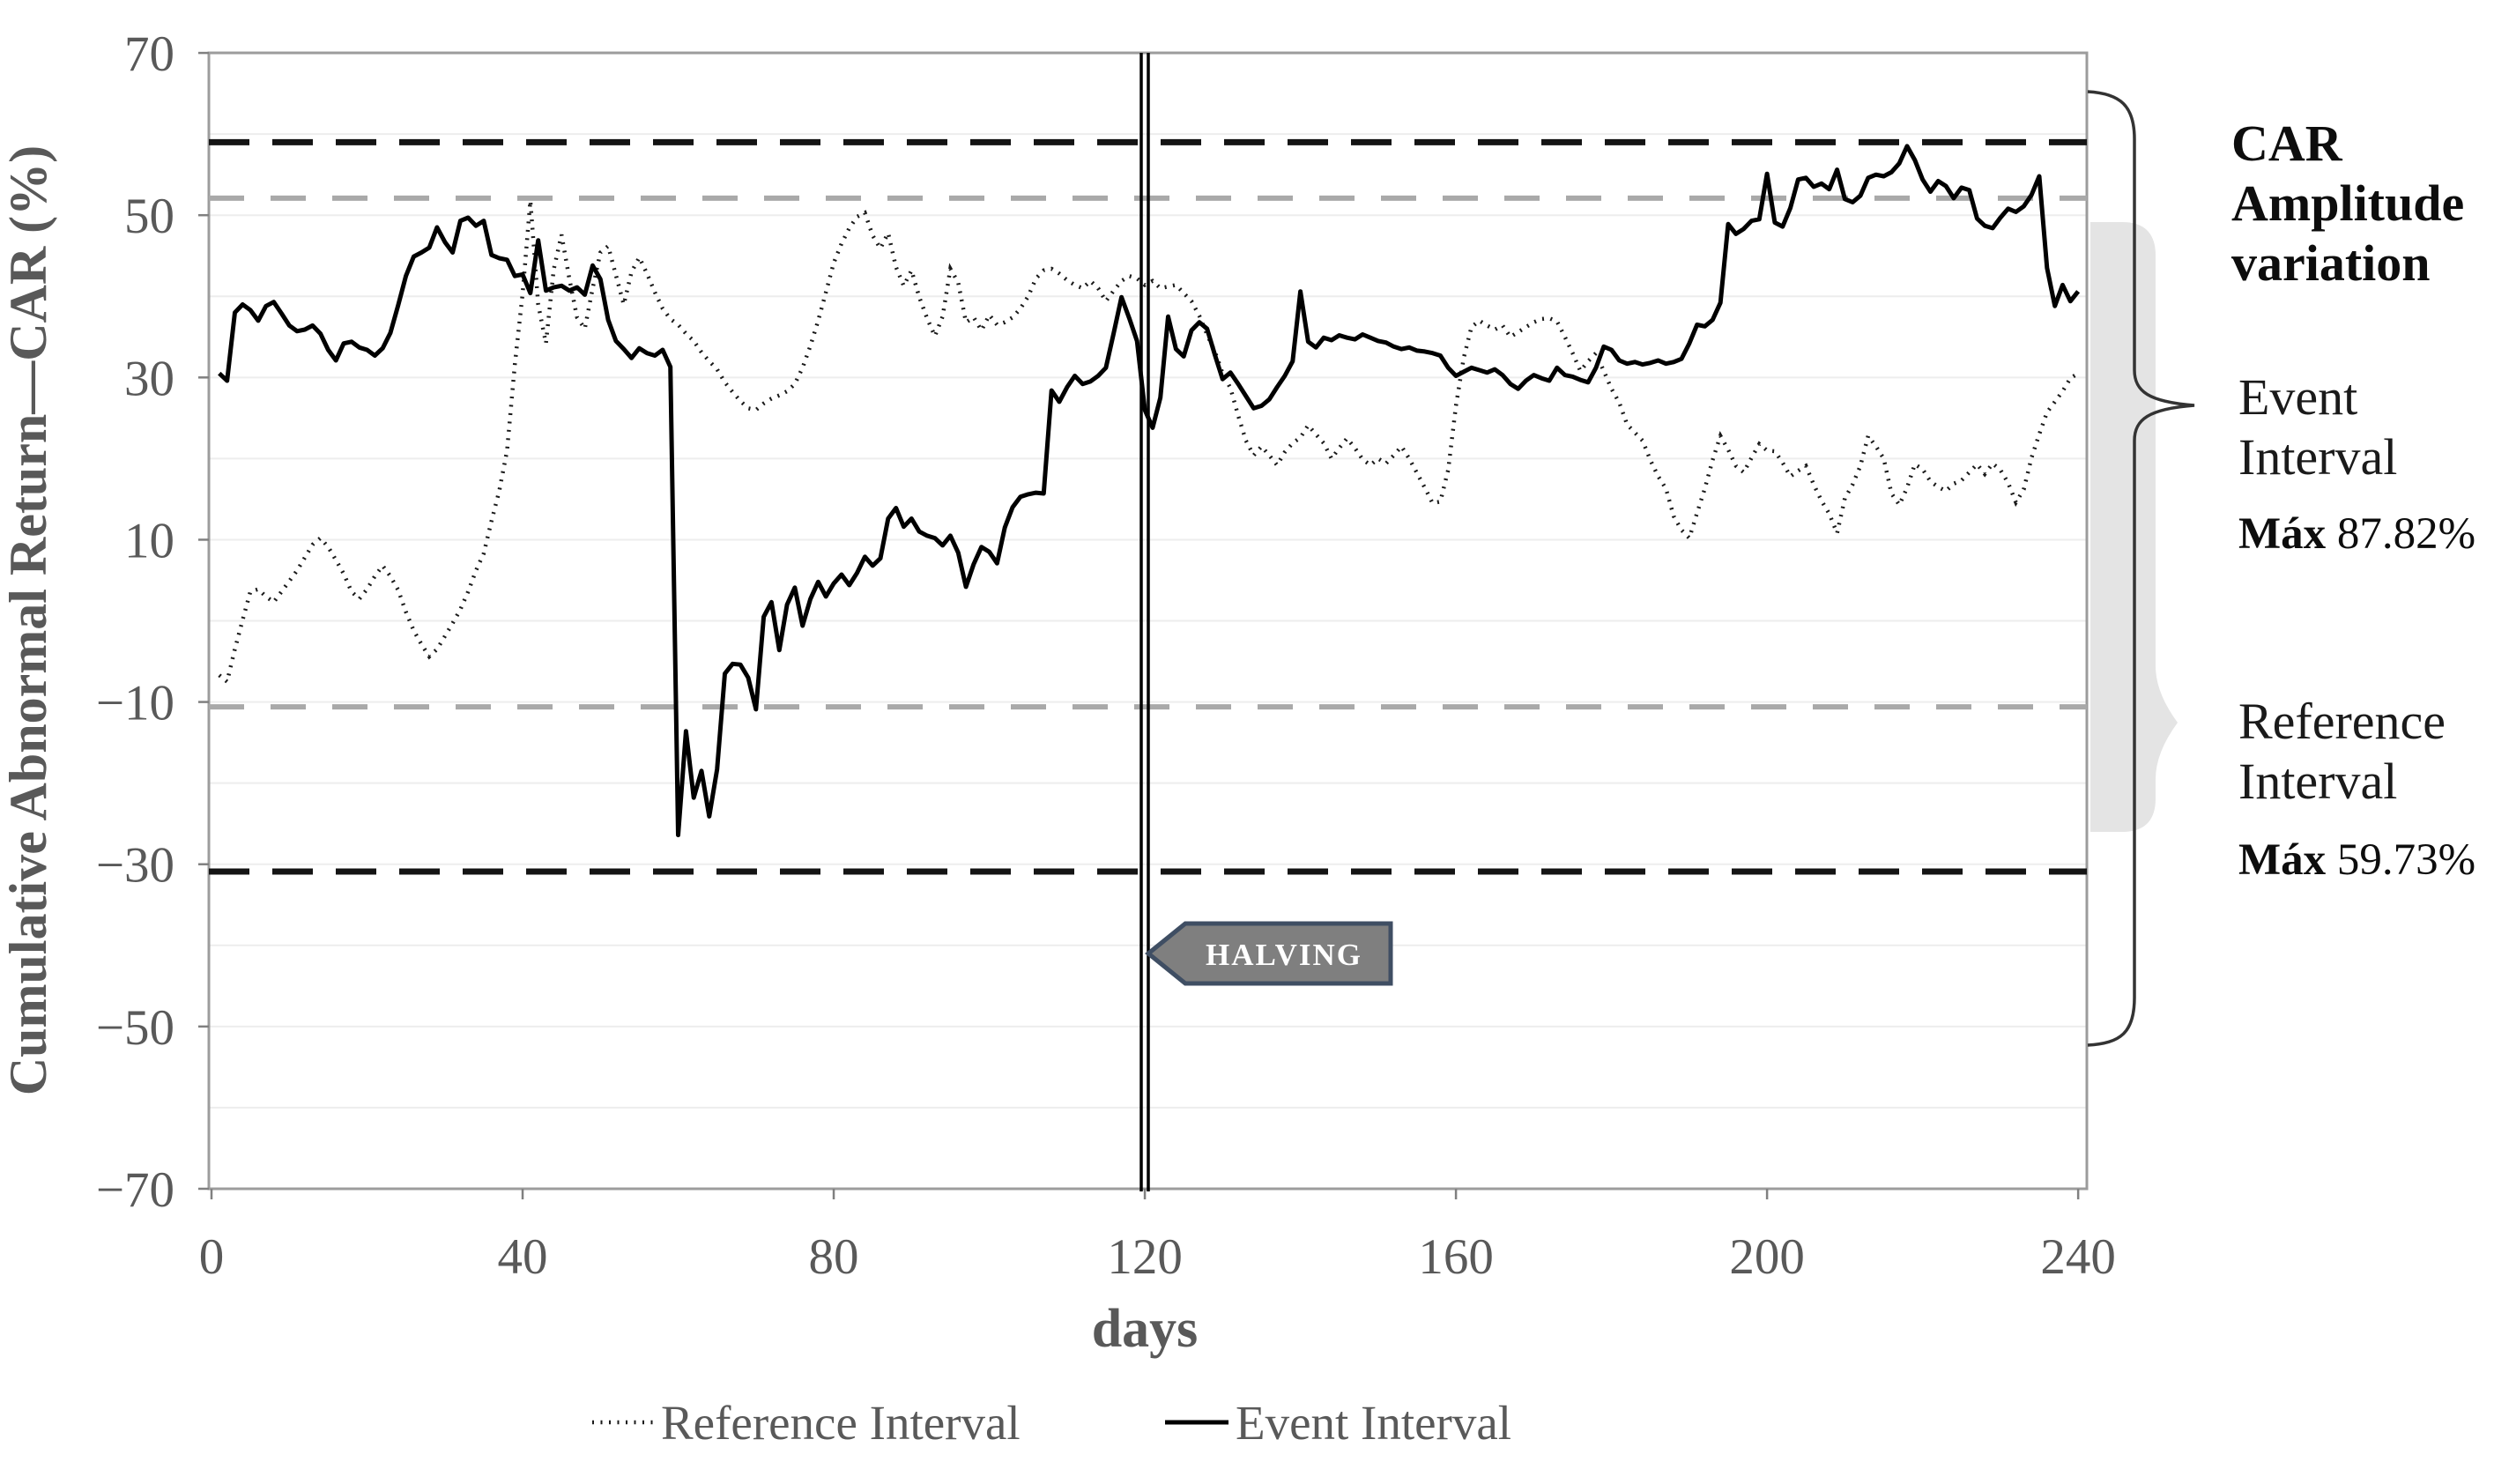 Image resolution: width=2494 pixels, height=1484 pixels. Describe the element at coordinates (1051, 1423) in the screenshot. I see `legend: Reference Interval Event Interval` at that location.